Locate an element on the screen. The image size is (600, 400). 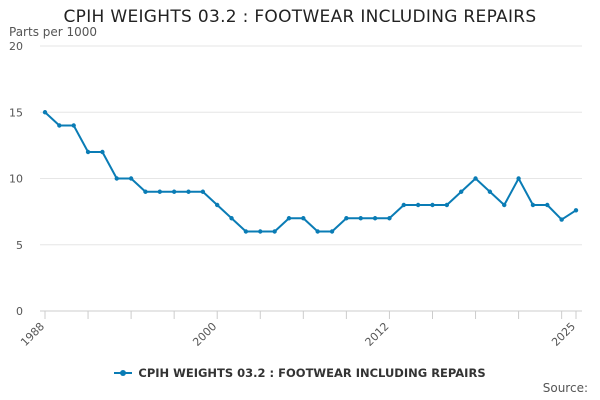
y-tick-label: 15 is located at coordinates (16, 112).